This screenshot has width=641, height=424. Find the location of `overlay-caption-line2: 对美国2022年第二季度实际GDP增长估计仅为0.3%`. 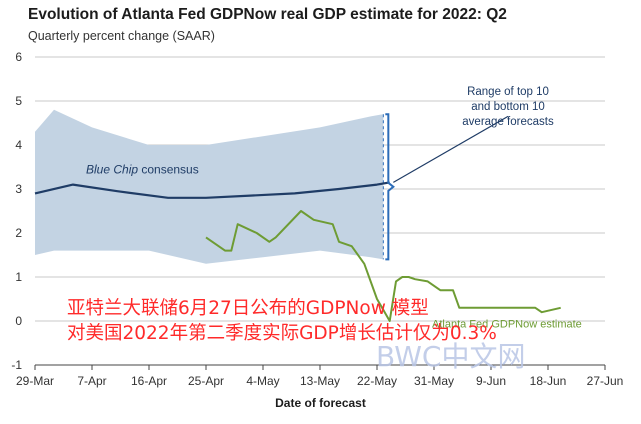

overlay-caption-line2: 对美国2022年第二季度实际GDP增长估计仅为0.3% is located at coordinates (282, 333).